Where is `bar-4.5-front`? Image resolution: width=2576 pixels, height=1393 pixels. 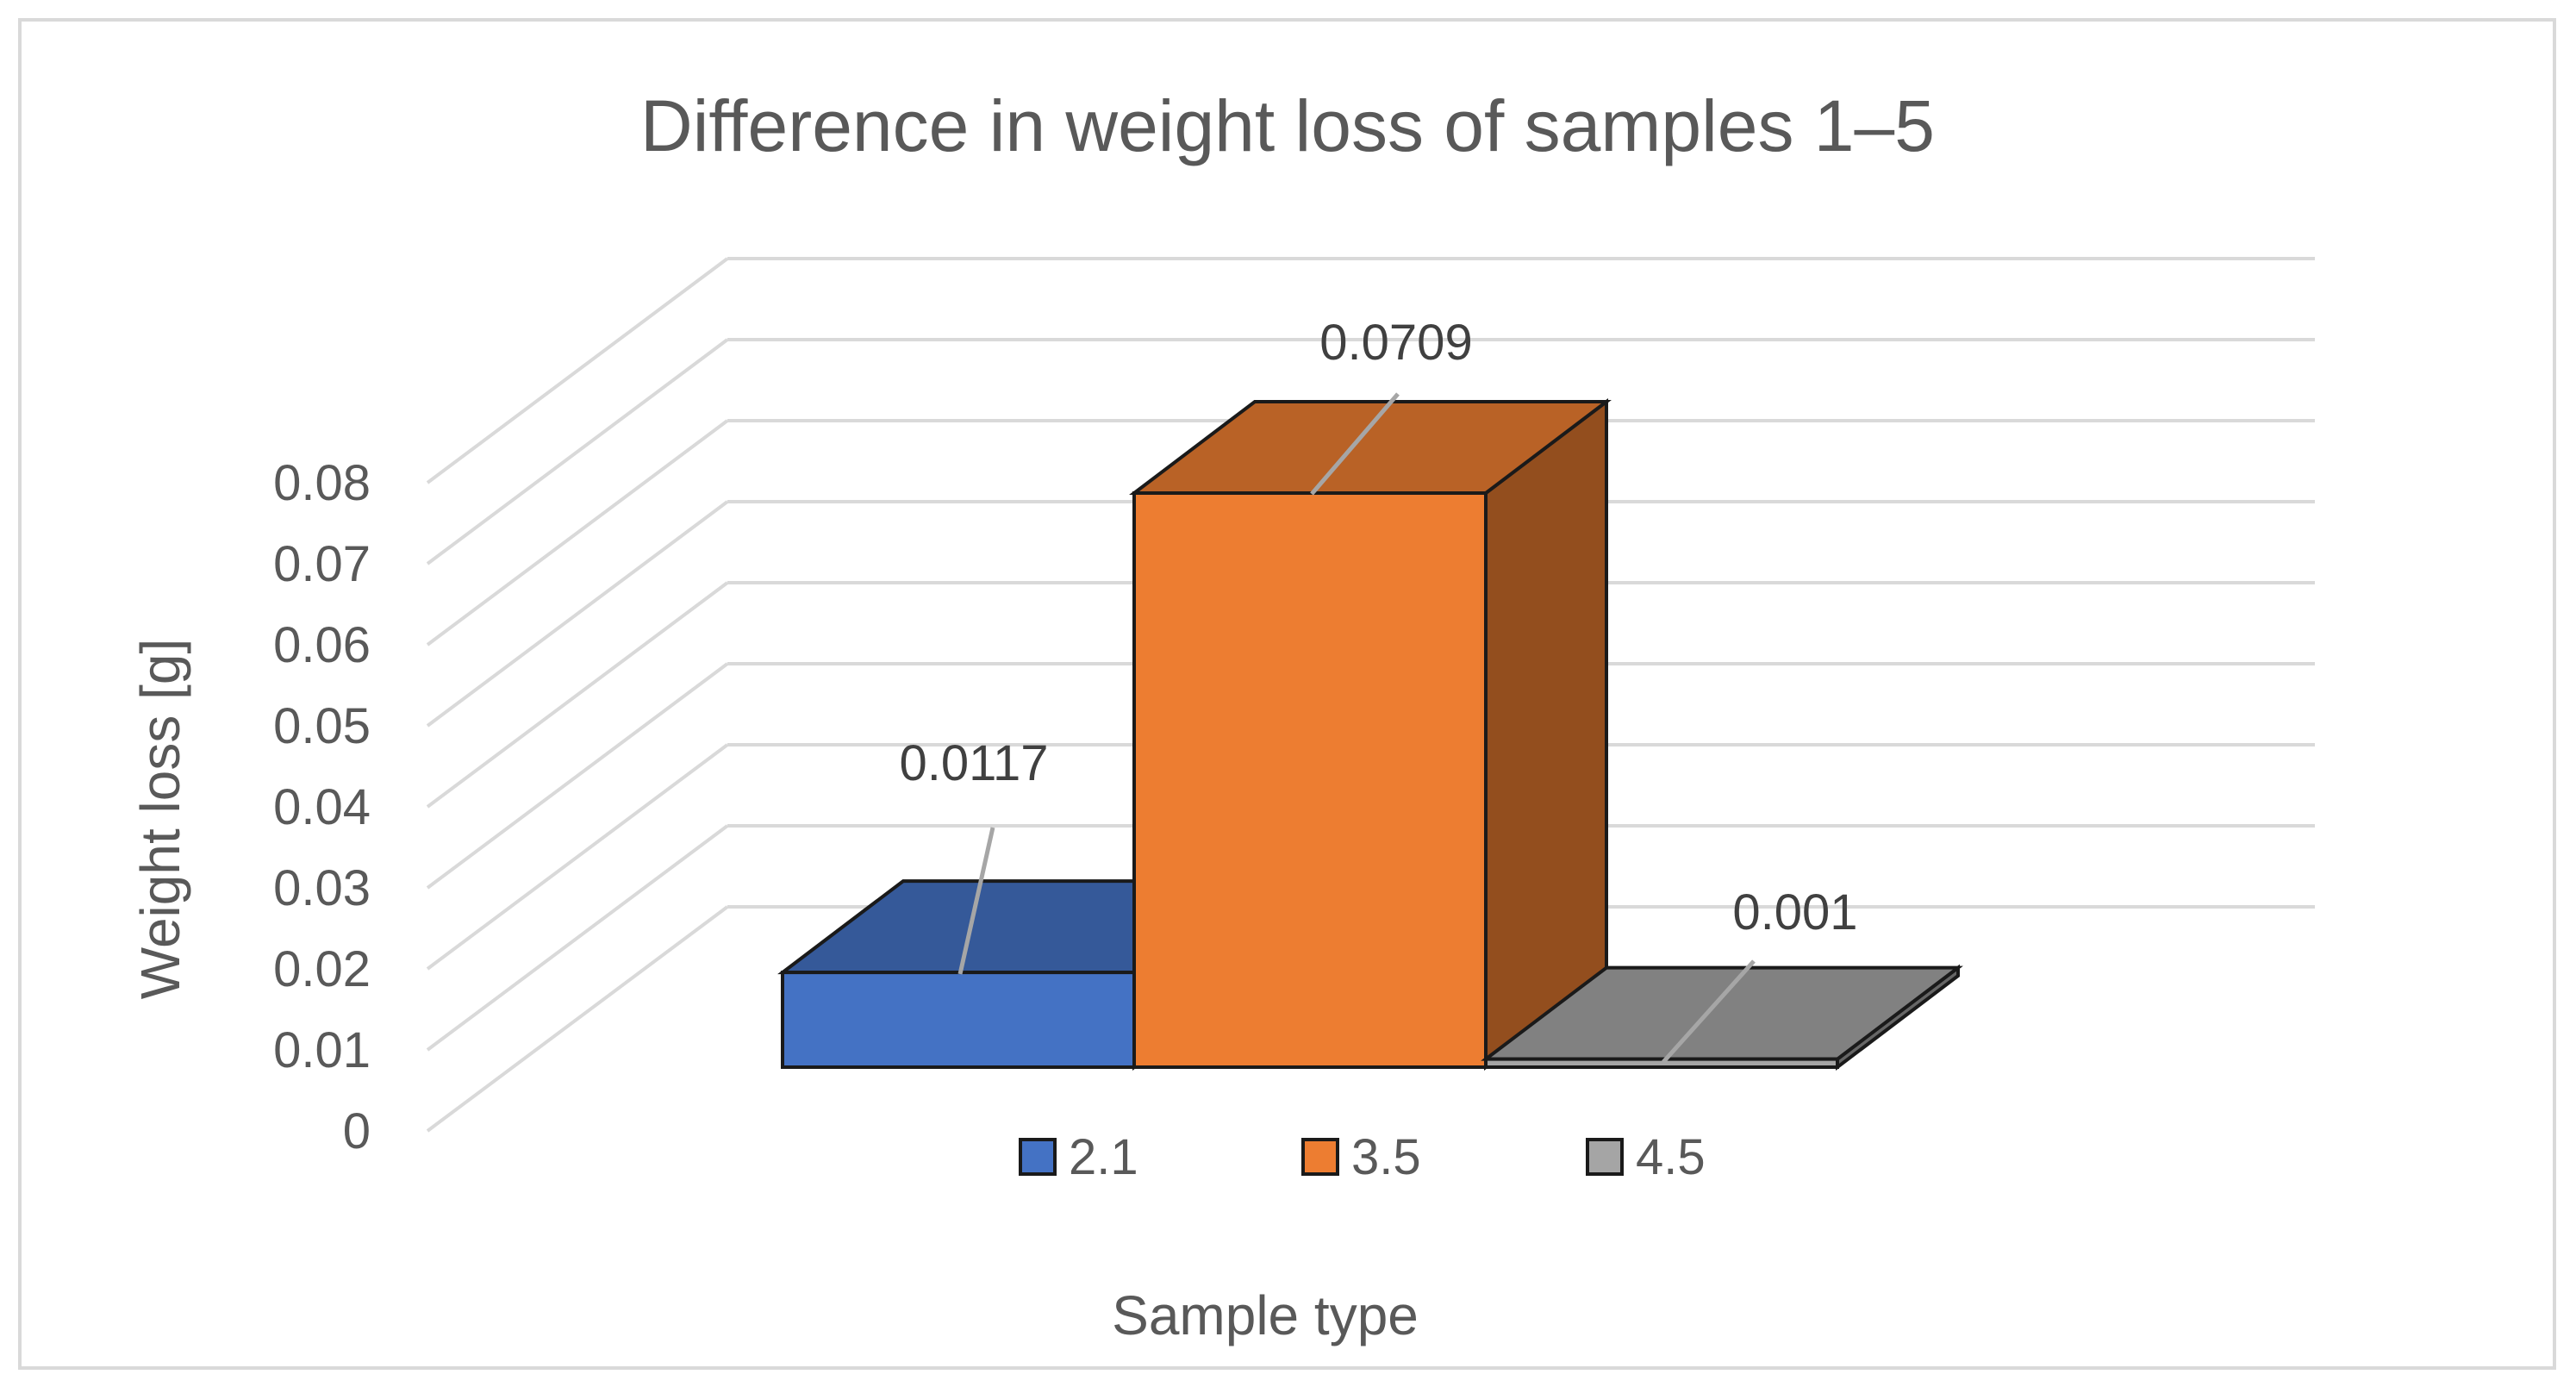 bar-4.5-front is located at coordinates (1661, 1063).